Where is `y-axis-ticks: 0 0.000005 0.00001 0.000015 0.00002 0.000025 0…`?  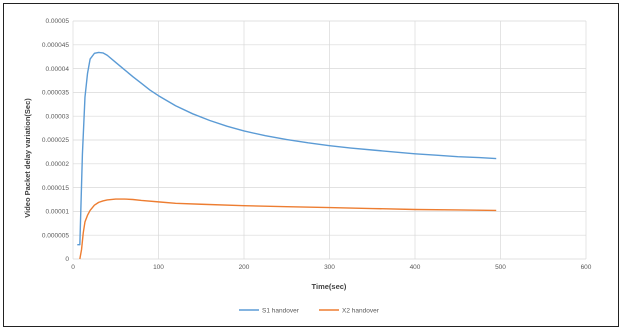
y-axis-ticks: 0 0.000005 0.00001 0.000015 0.00002 0.000025 0… is located at coordinates (56, 140).